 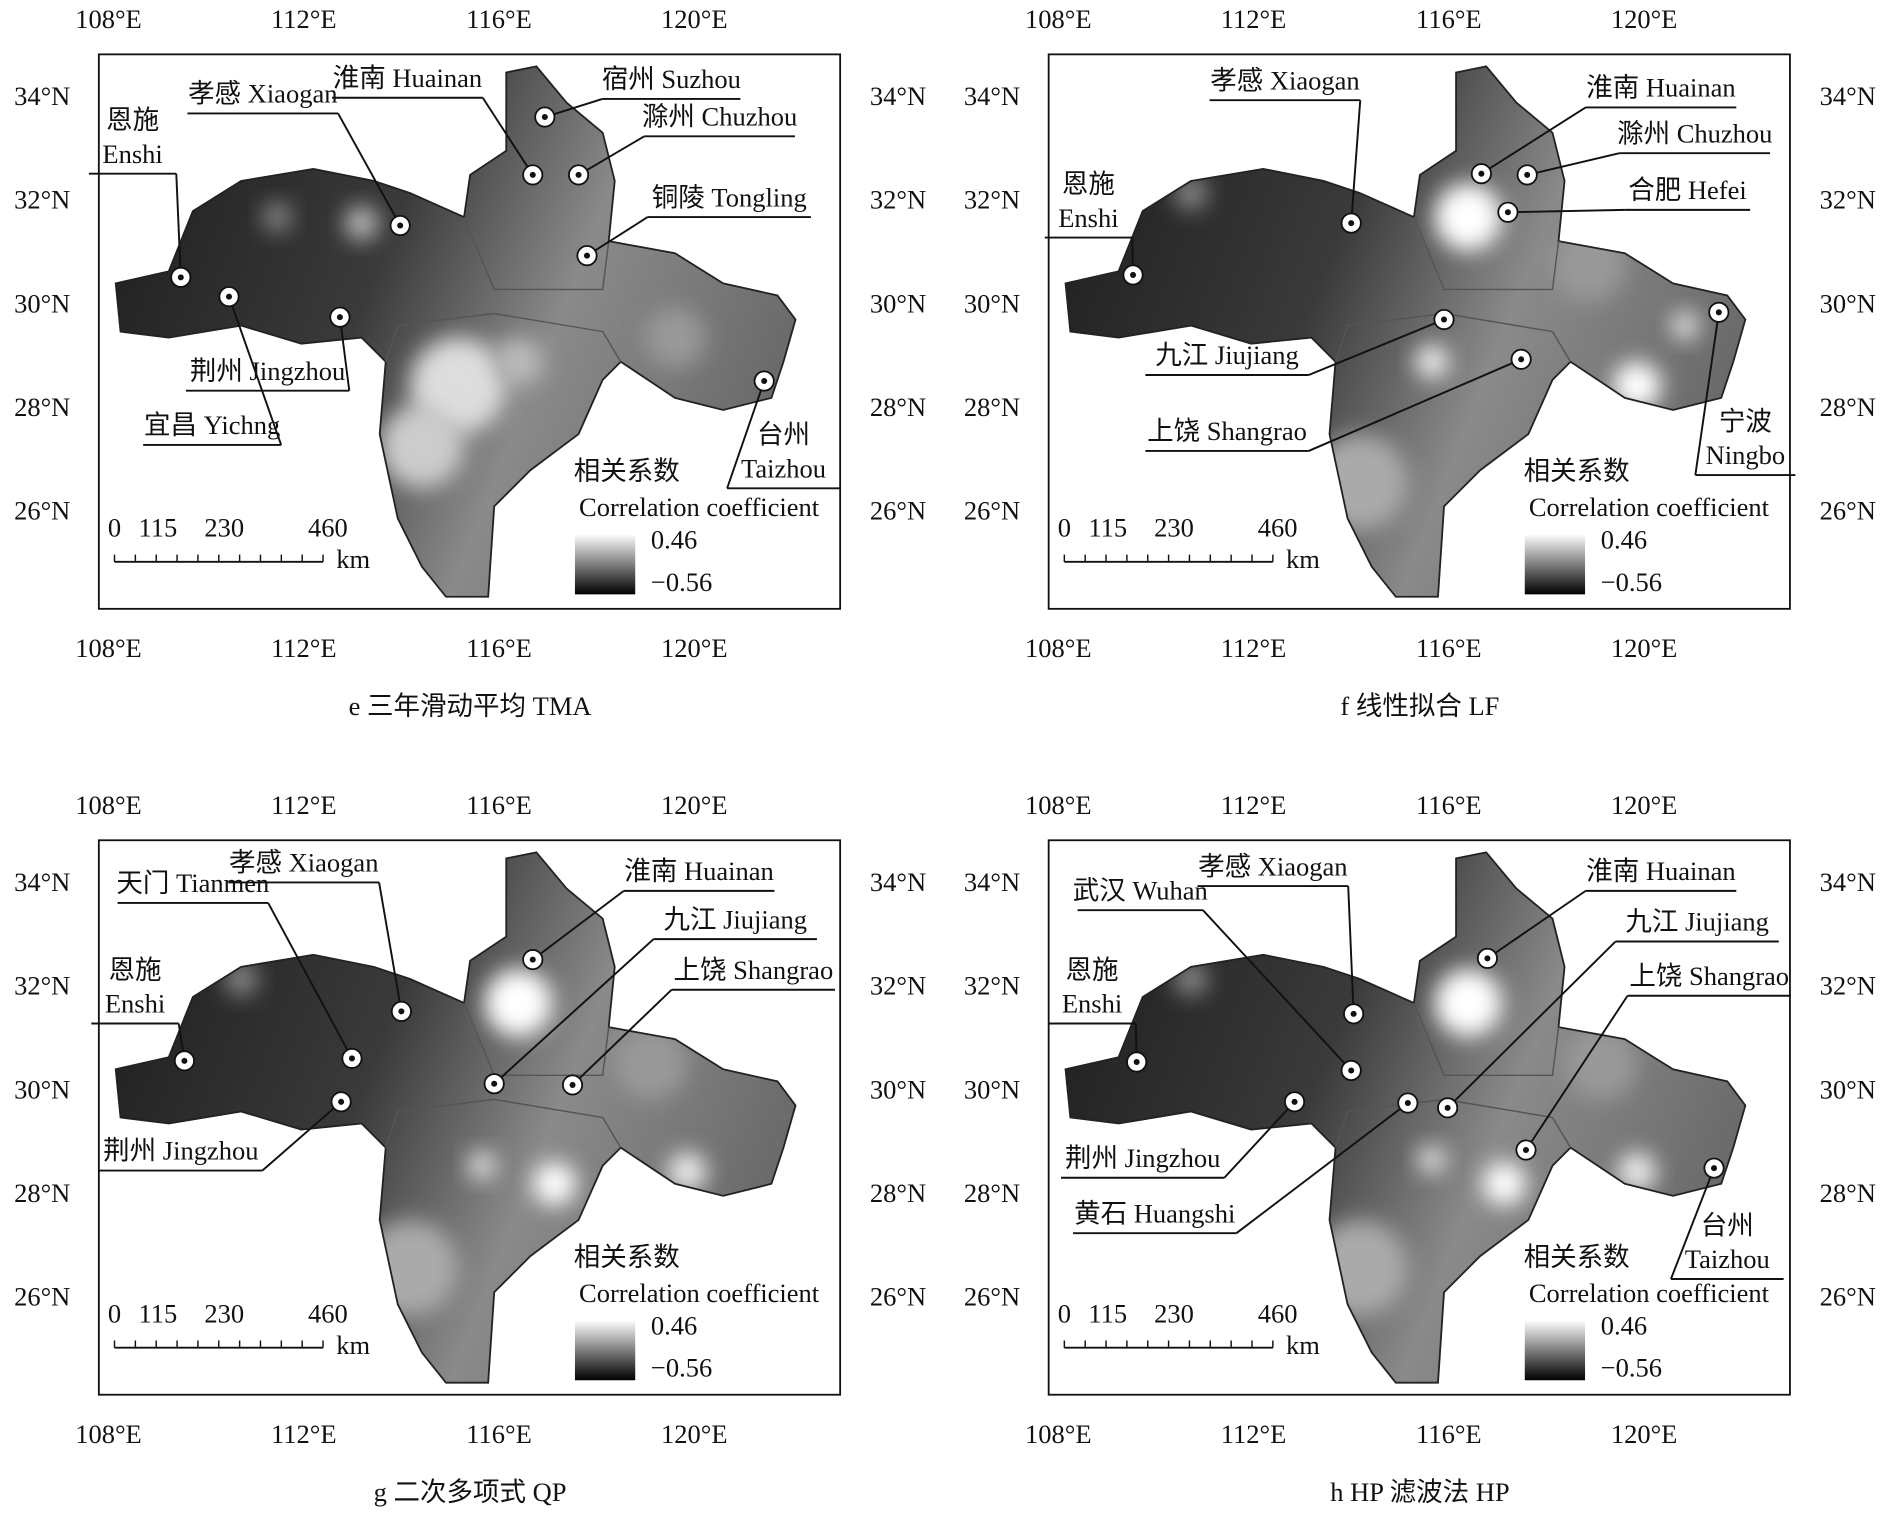 I want to click on scale-label: 0, so click(x=1064, y=1313).